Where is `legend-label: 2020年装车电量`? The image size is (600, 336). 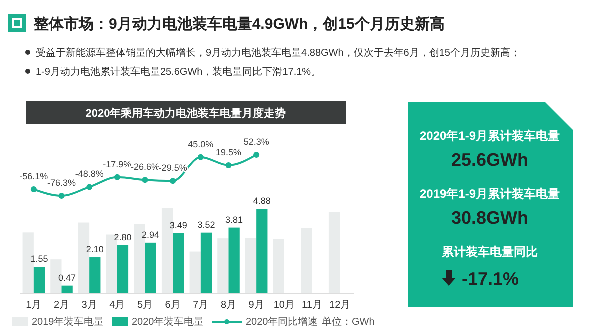
legend-label: 2020年装车电量 is located at coordinates (168, 322).